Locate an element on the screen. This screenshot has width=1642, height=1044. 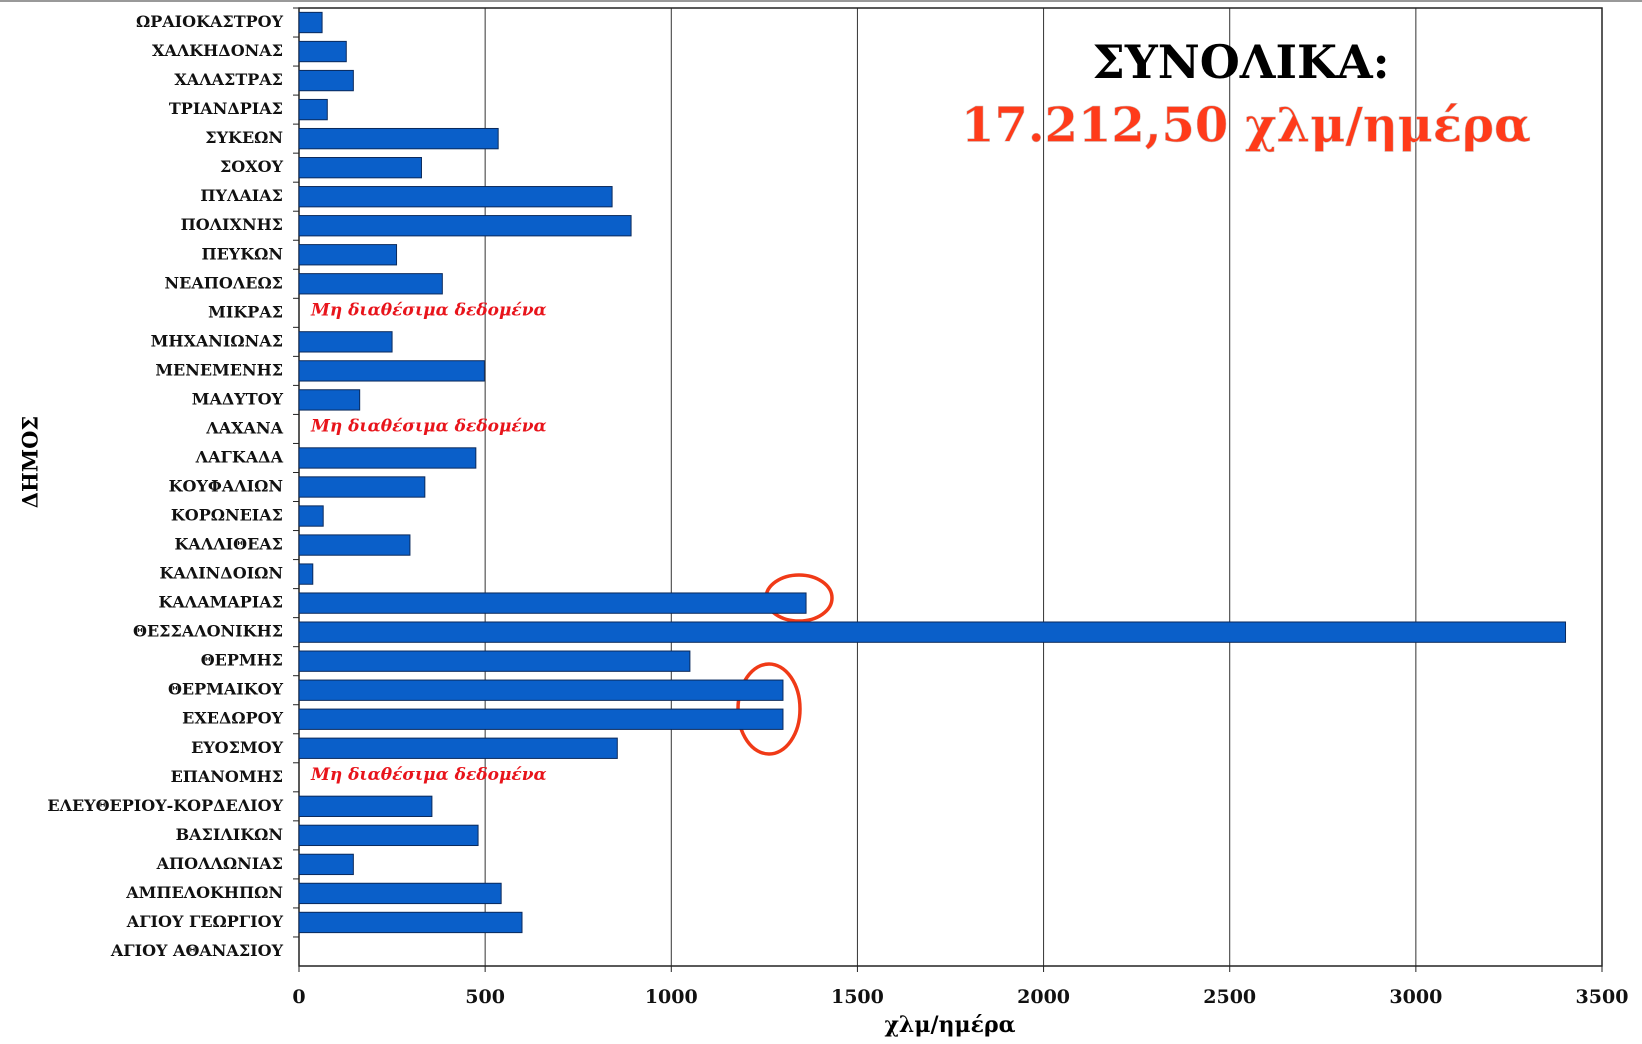
y-tick-label: ΑΜΠΕΛΟΚΗΠΩΝ is located at coordinates (204, 892).